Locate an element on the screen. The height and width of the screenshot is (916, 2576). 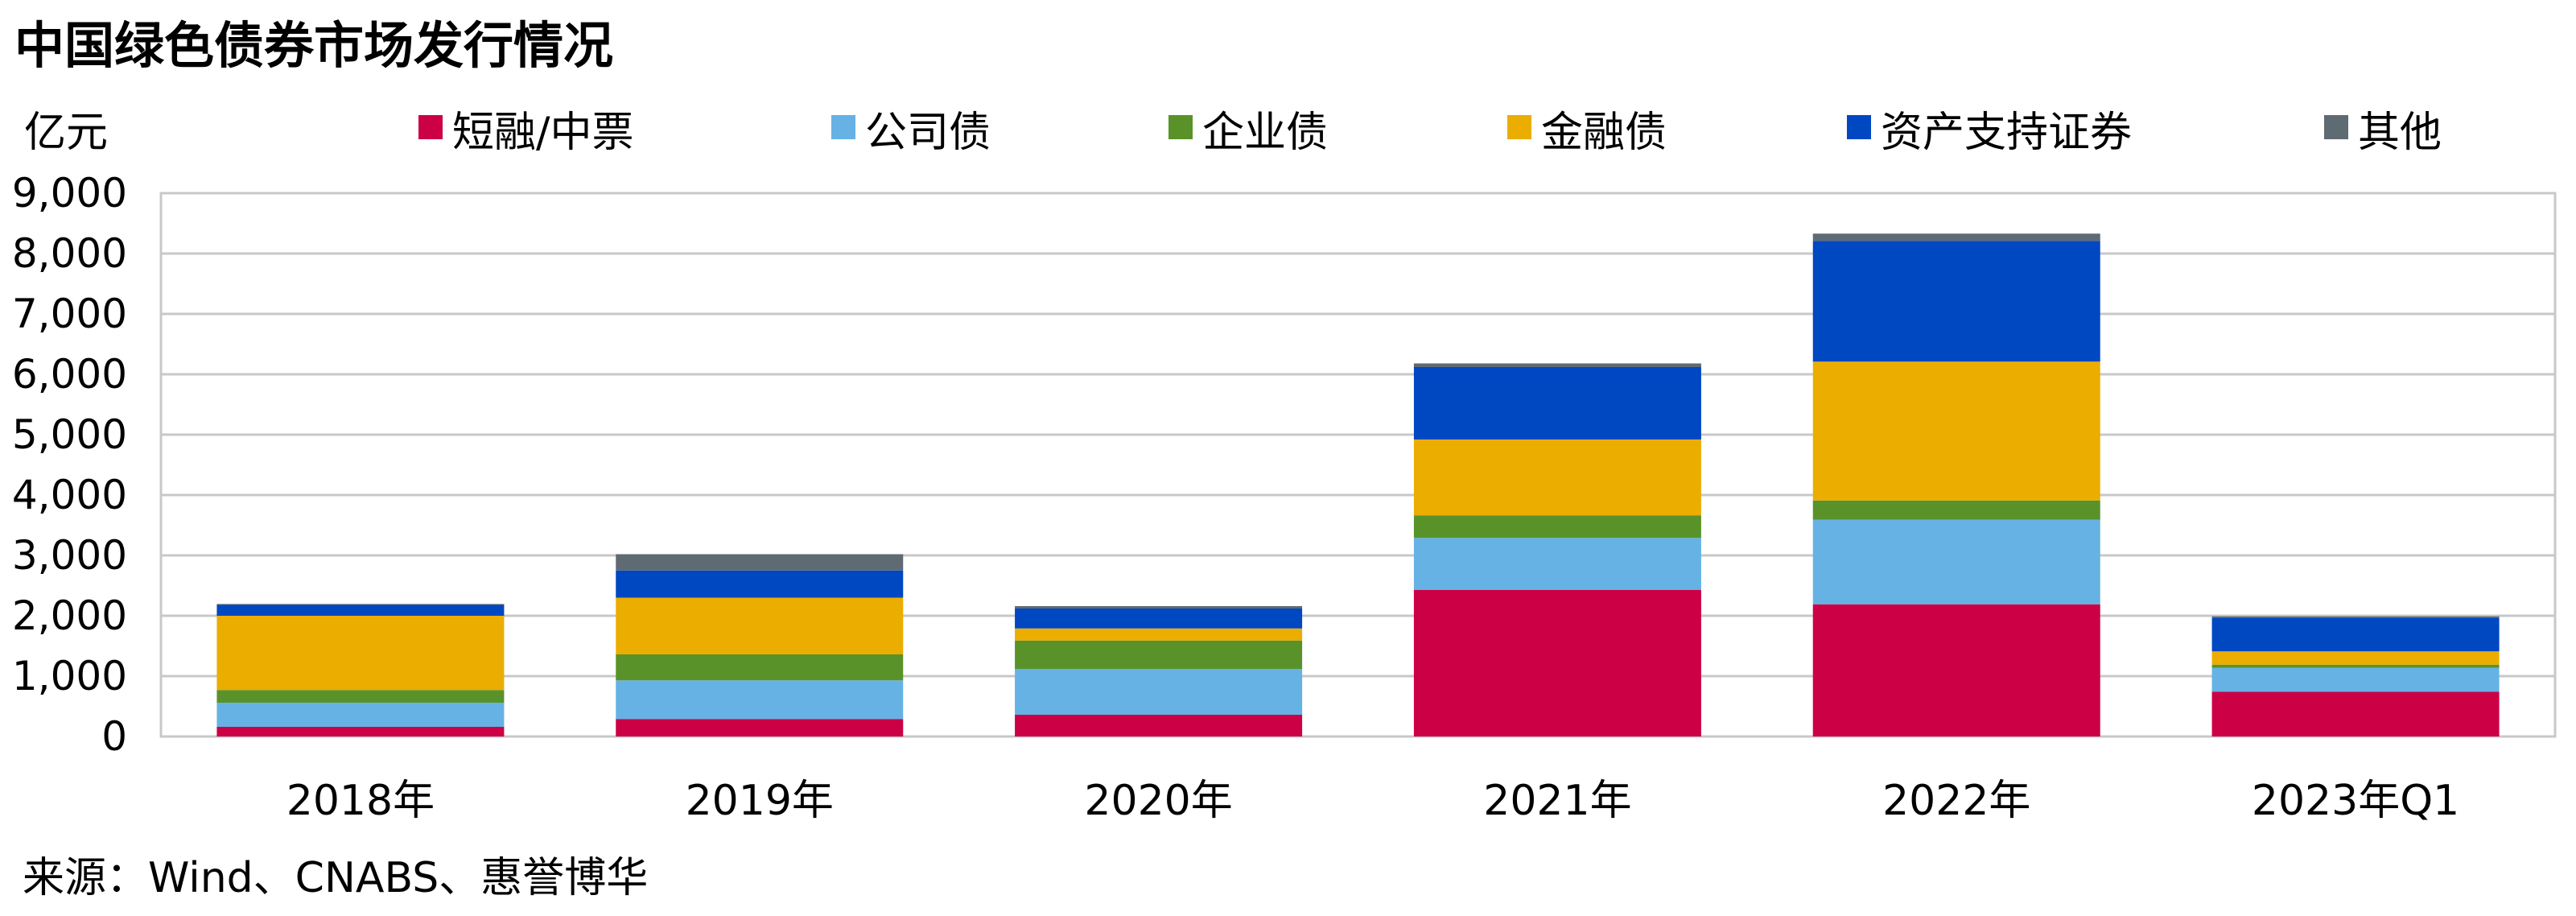
x-tick-label: 2022年 is located at coordinates (1956, 801).